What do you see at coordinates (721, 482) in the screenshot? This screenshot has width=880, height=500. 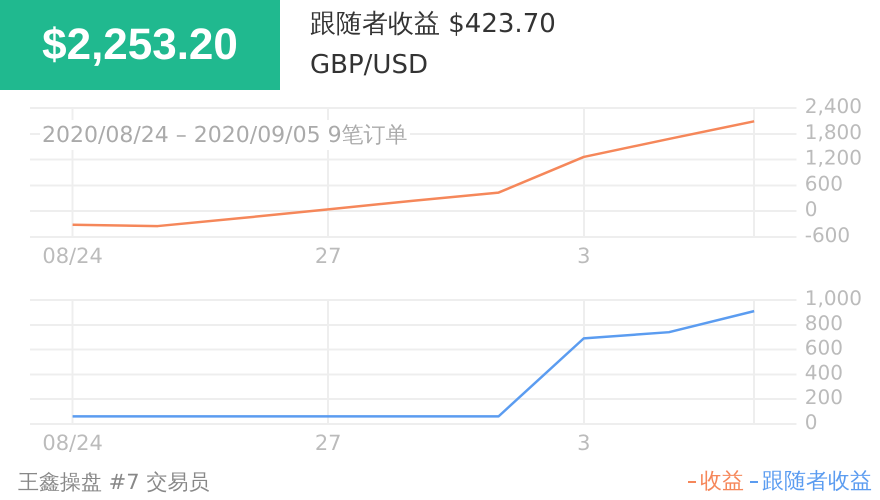 I see `legend-label: 收益` at bounding box center [721, 482].